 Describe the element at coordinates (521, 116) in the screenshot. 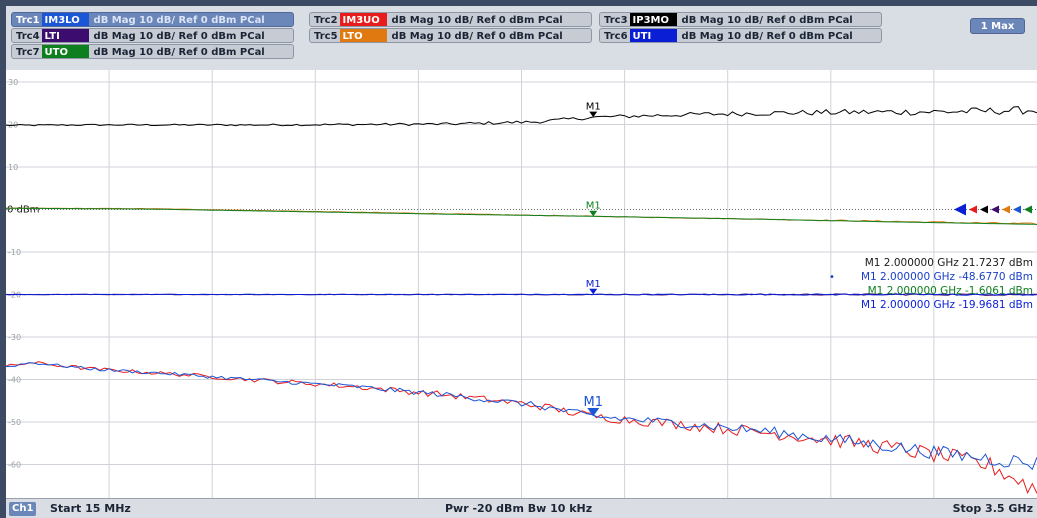

I see `trace-ip3mo` at that location.